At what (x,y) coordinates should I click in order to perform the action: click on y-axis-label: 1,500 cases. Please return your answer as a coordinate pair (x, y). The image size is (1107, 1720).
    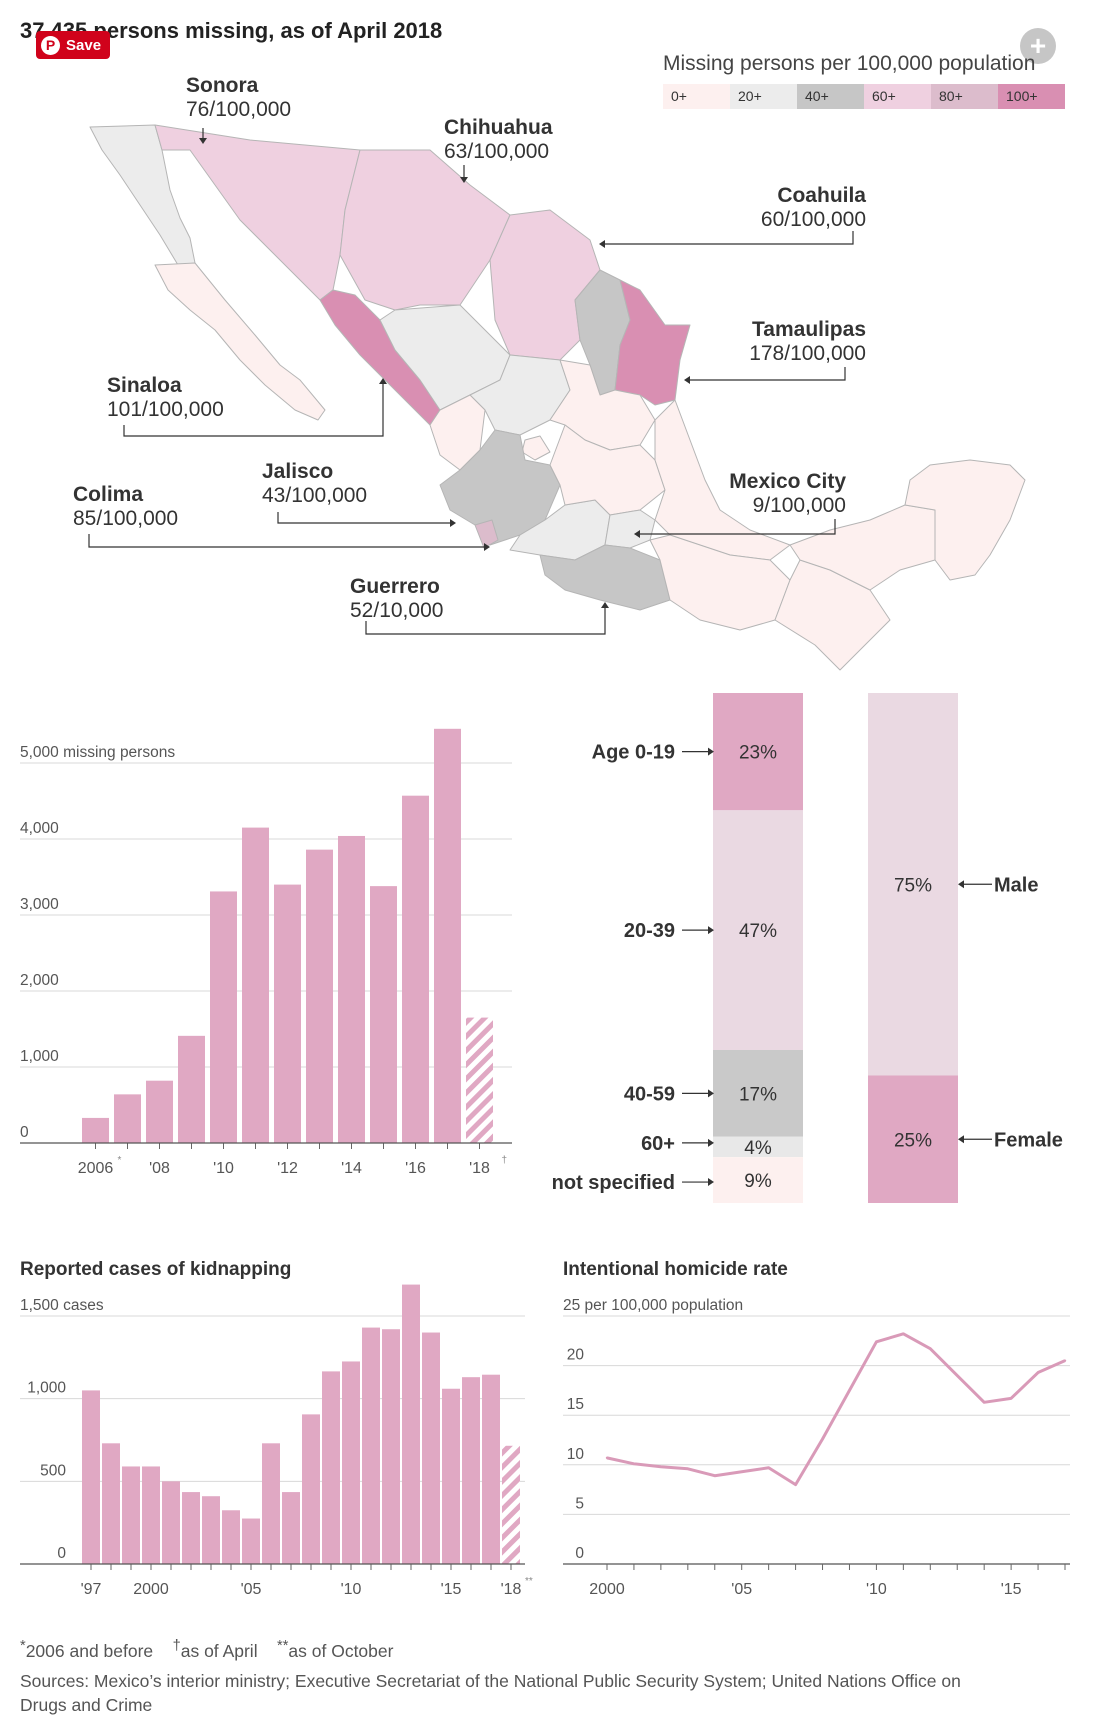
    Looking at the image, I should click on (62, 1305).